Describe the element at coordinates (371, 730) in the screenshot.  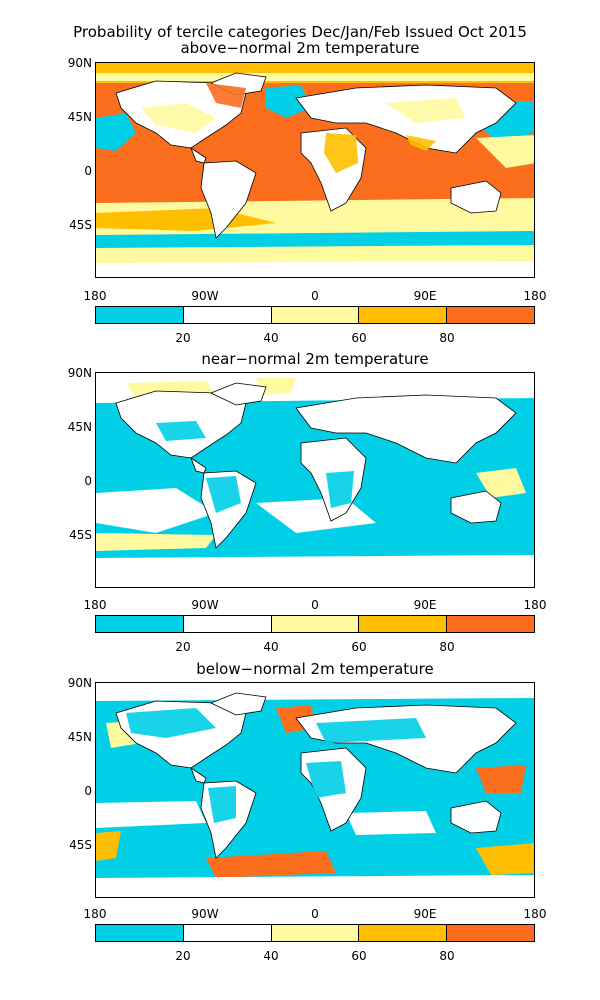
I see `eur-cyan` at that location.